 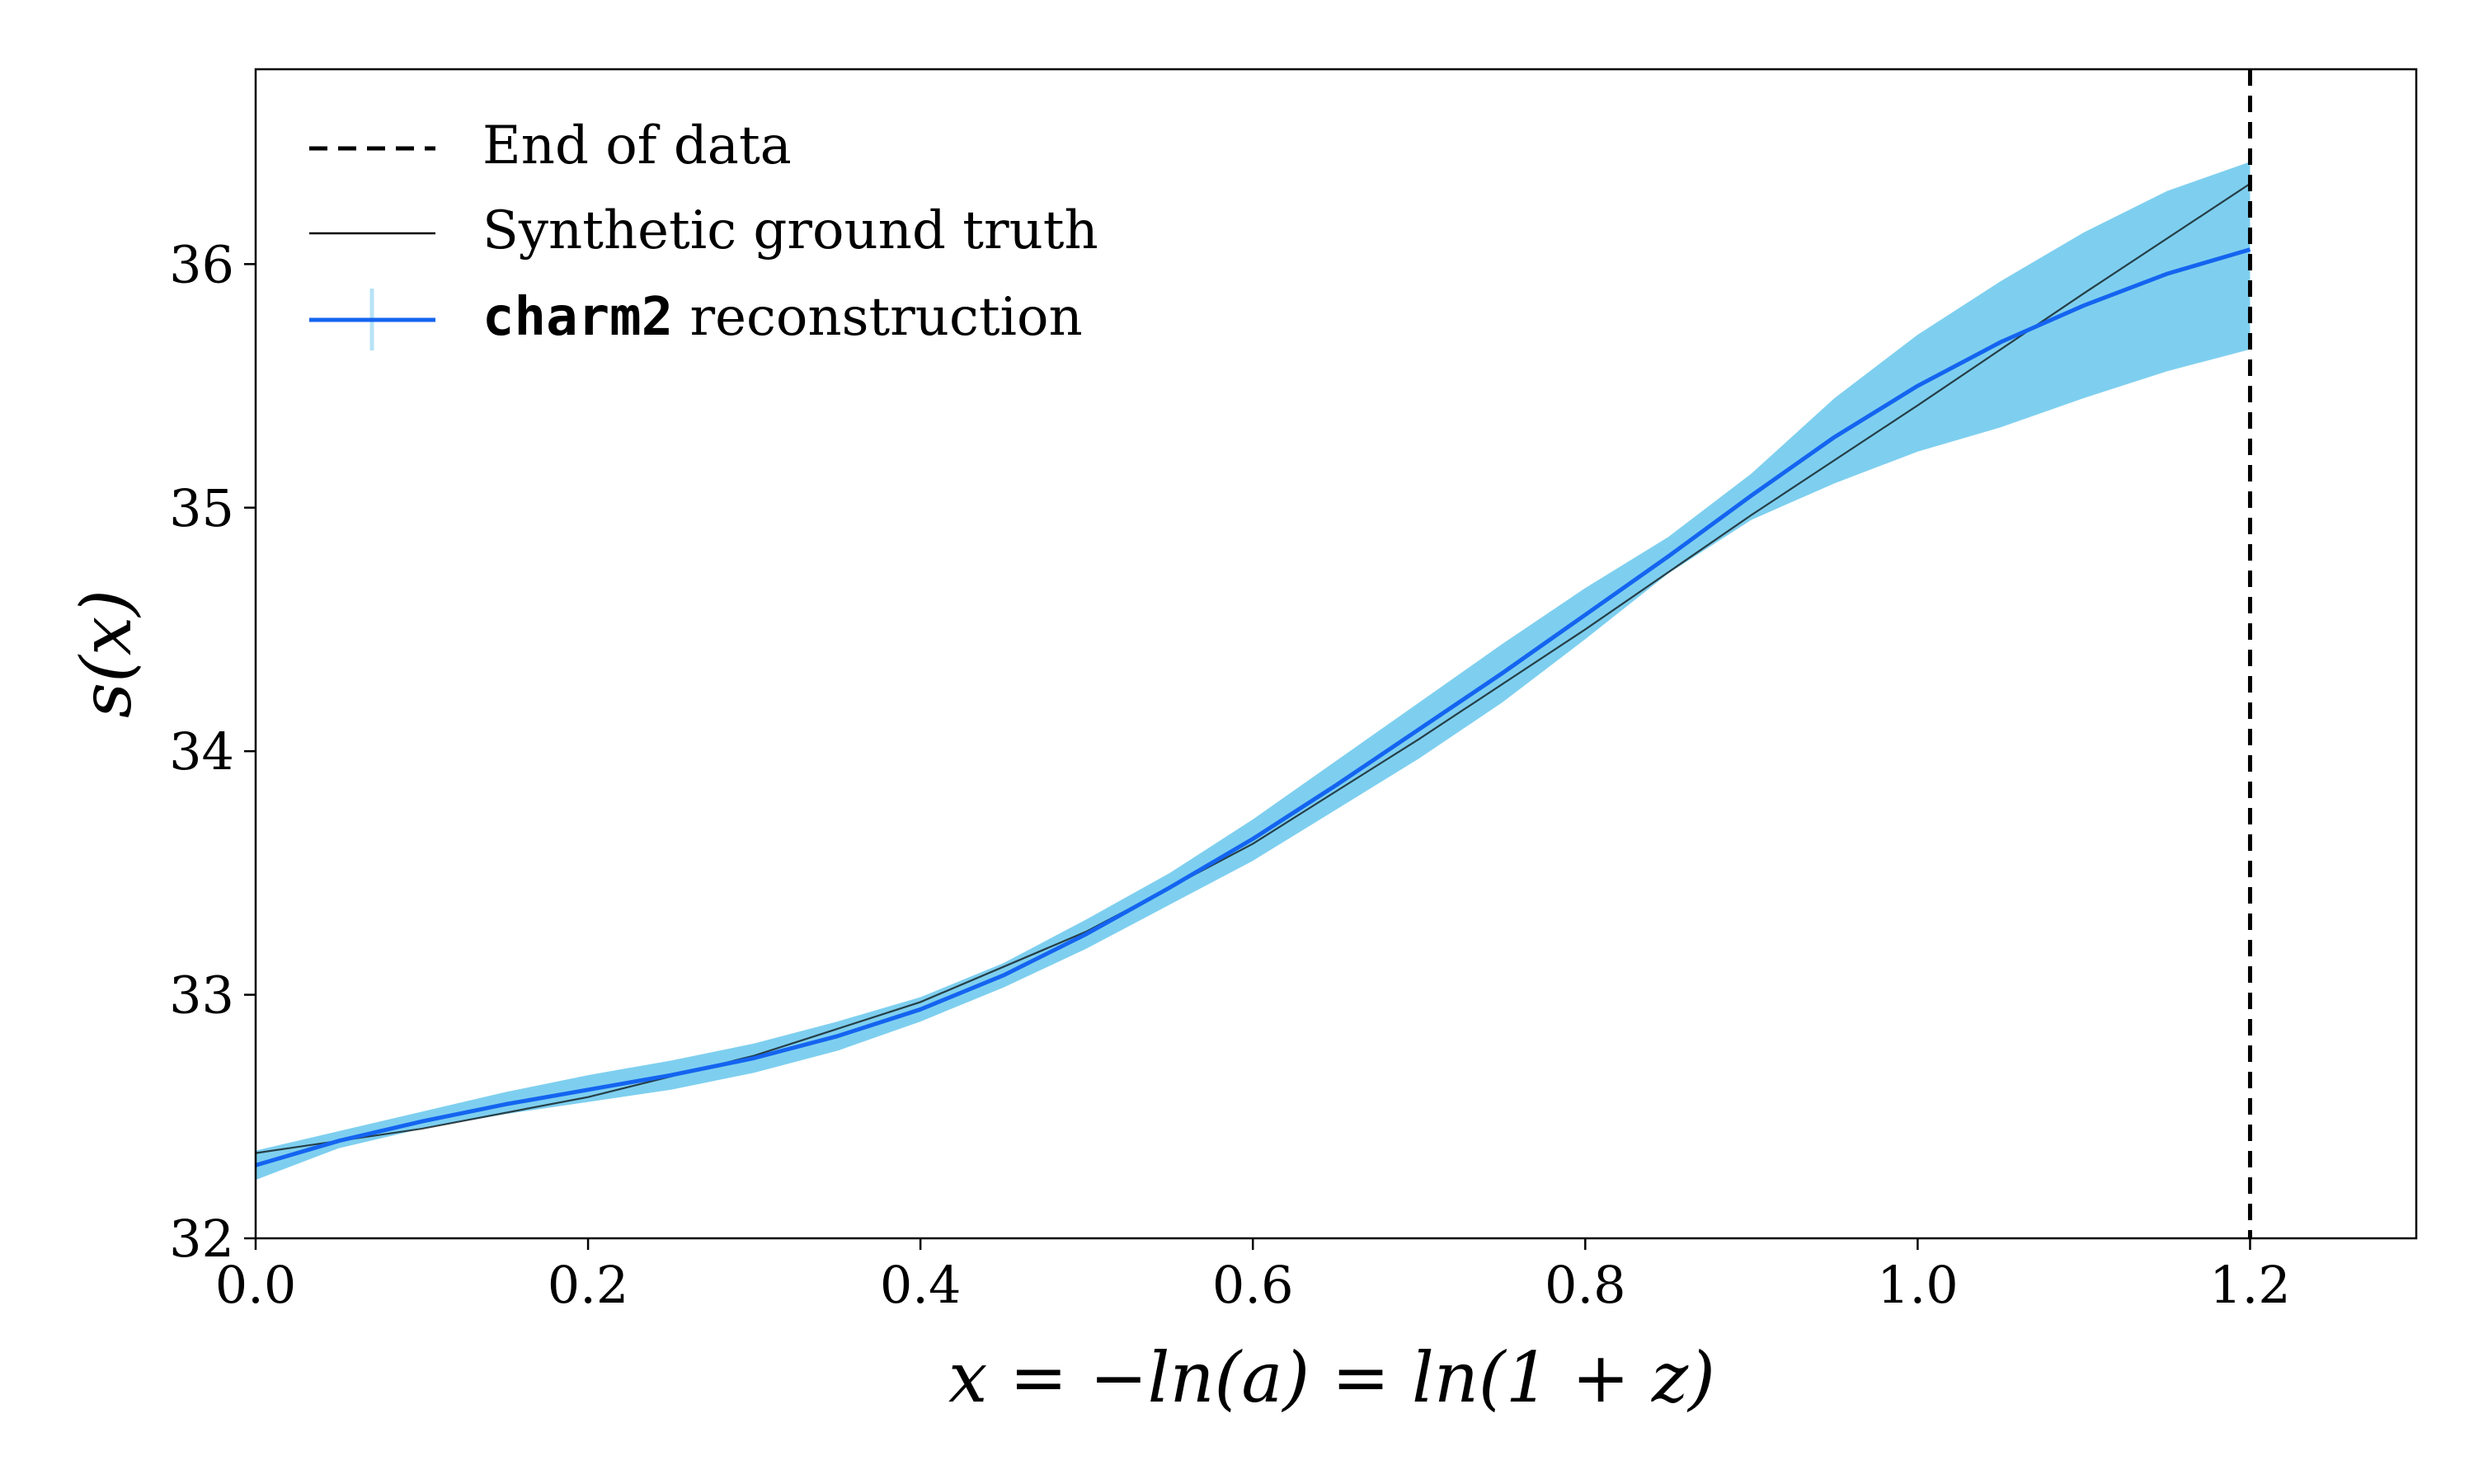 What do you see at coordinates (256, 1285) in the screenshot?
I see `x-tick-label: 0.0` at bounding box center [256, 1285].